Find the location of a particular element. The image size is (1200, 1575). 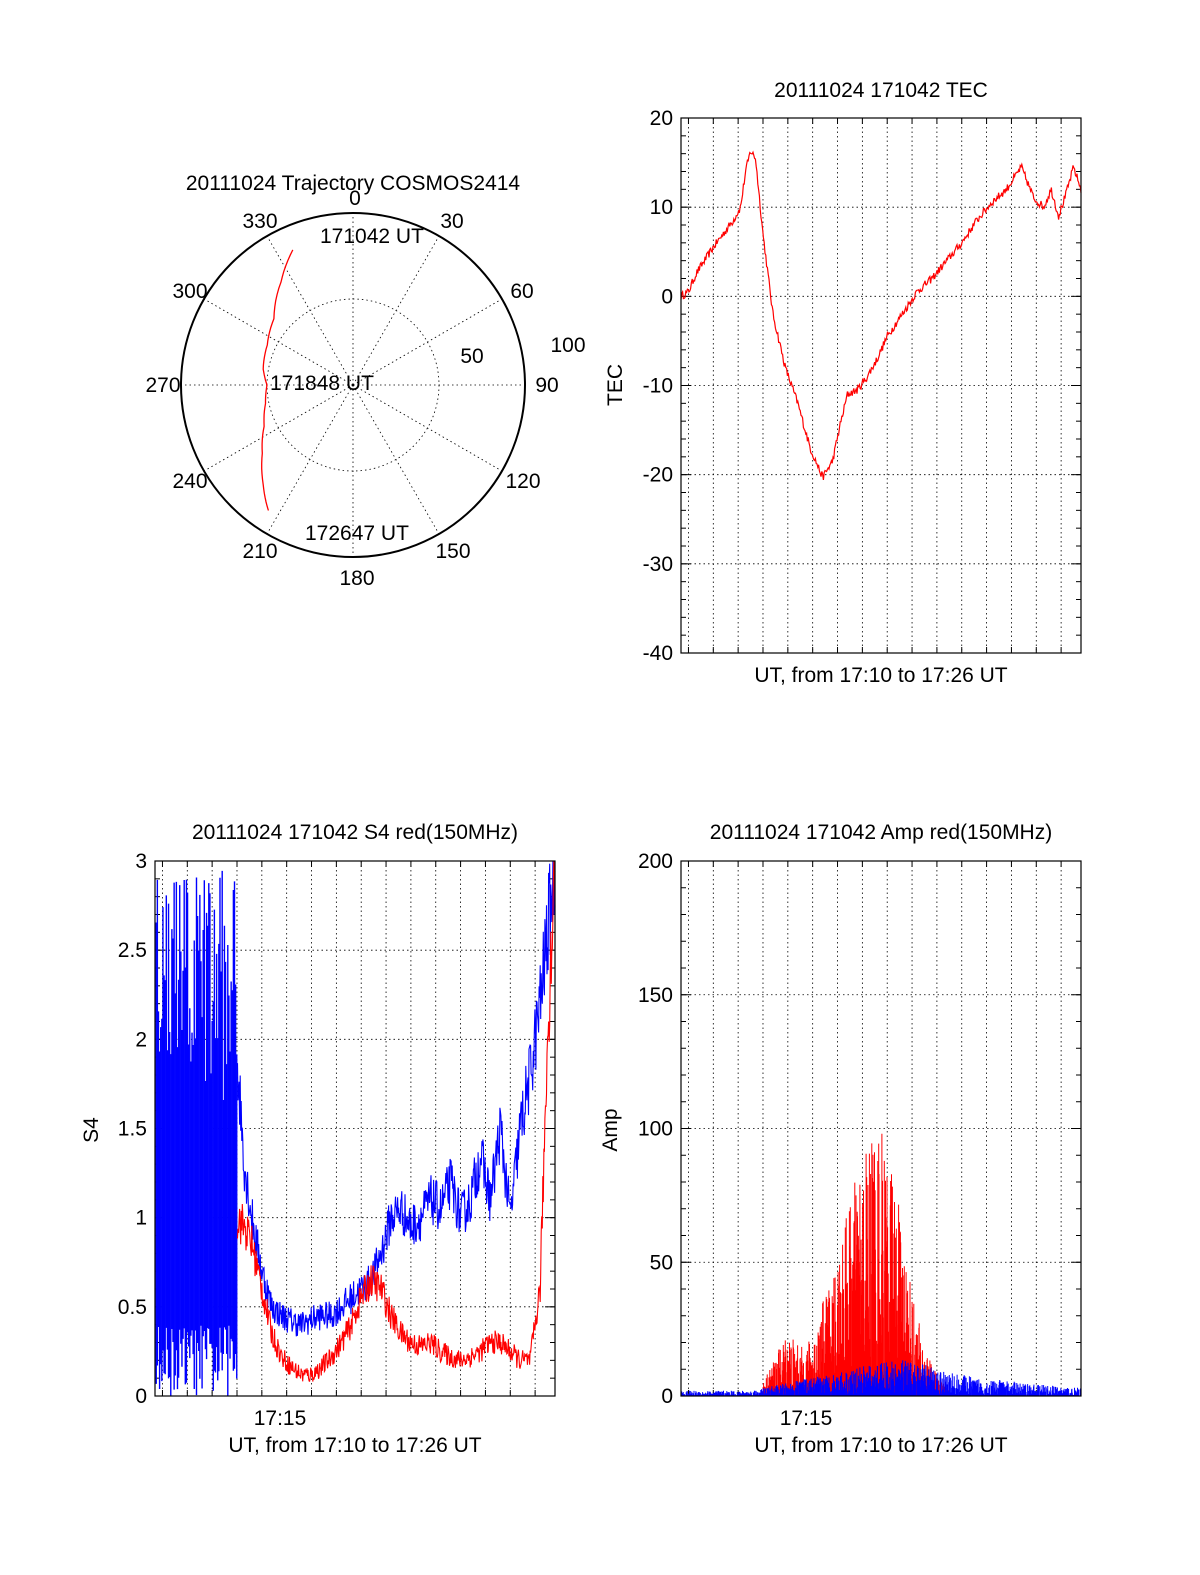

y-tick-label: 150 is located at coordinates (655, 995).